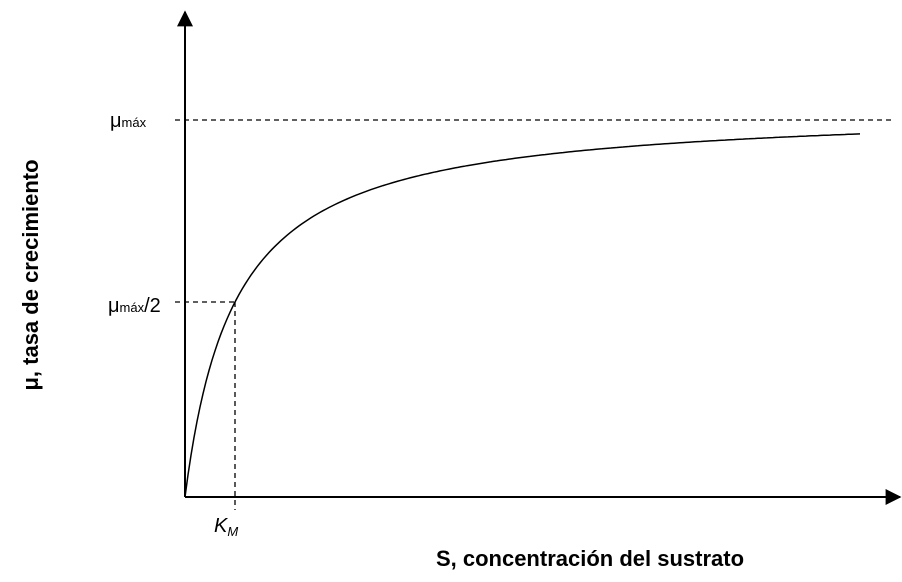 The width and height of the screenshot is (902, 582). What do you see at coordinates (226, 527) in the screenshot?
I see `km-label: KM` at bounding box center [226, 527].